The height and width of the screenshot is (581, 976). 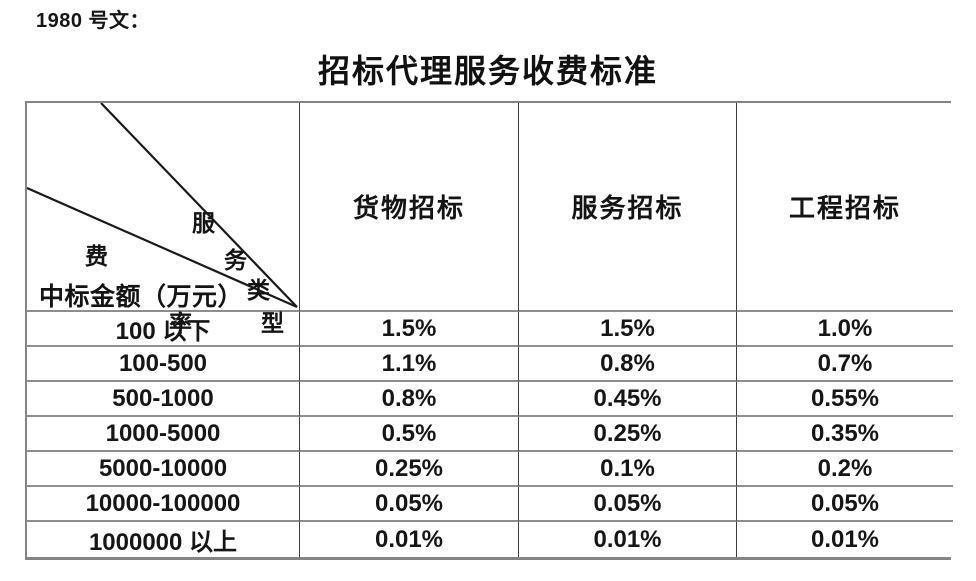 What do you see at coordinates (258, 290) in the screenshot?
I see `axis-label-service-type-char: 类` at bounding box center [258, 290].